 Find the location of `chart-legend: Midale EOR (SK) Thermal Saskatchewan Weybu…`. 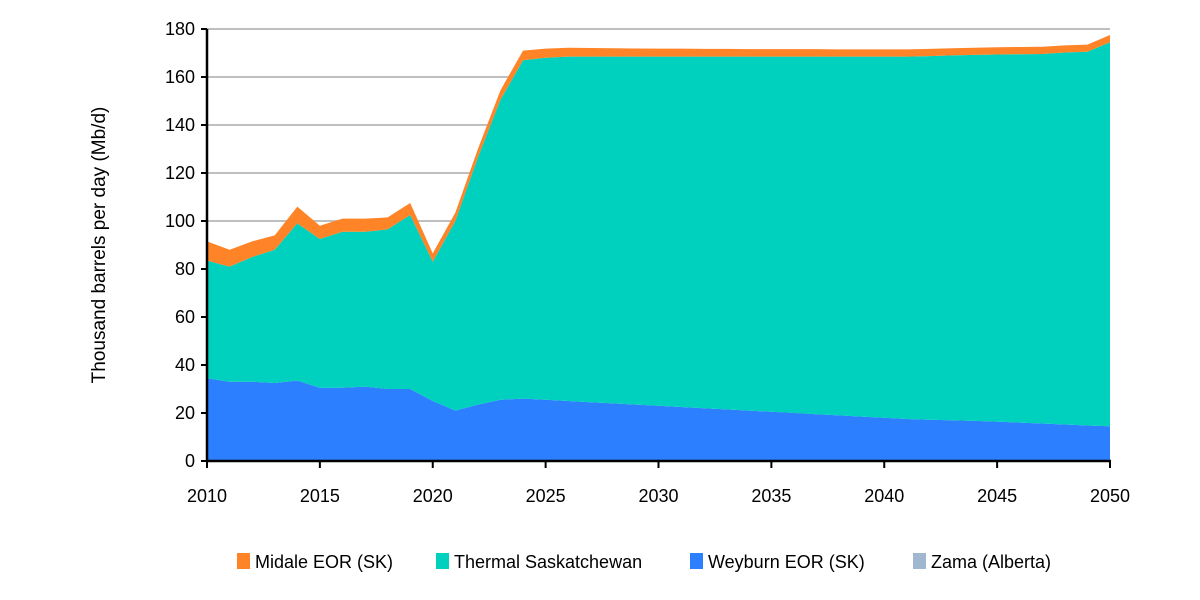

chart-legend: Midale EOR (SK) Thermal Saskatchewan Weybu… is located at coordinates (644, 562).